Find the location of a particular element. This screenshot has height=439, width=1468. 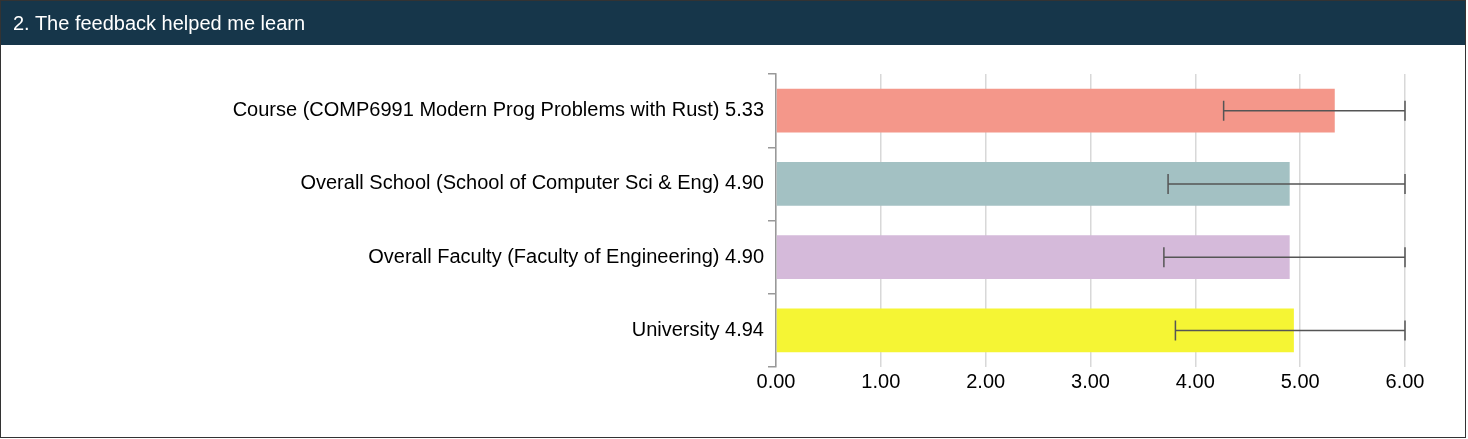

x-tick-label: 1.00 is located at coordinates (881, 380).